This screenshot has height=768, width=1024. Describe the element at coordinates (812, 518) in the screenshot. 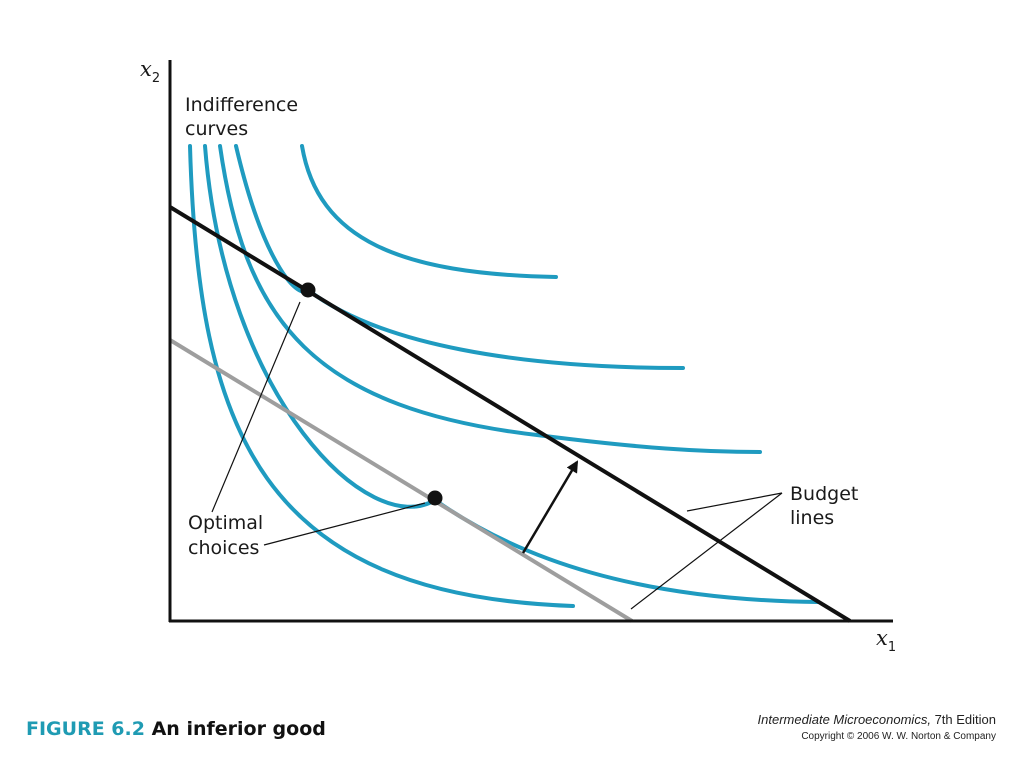

I see `budget-label-line2: lines` at that location.